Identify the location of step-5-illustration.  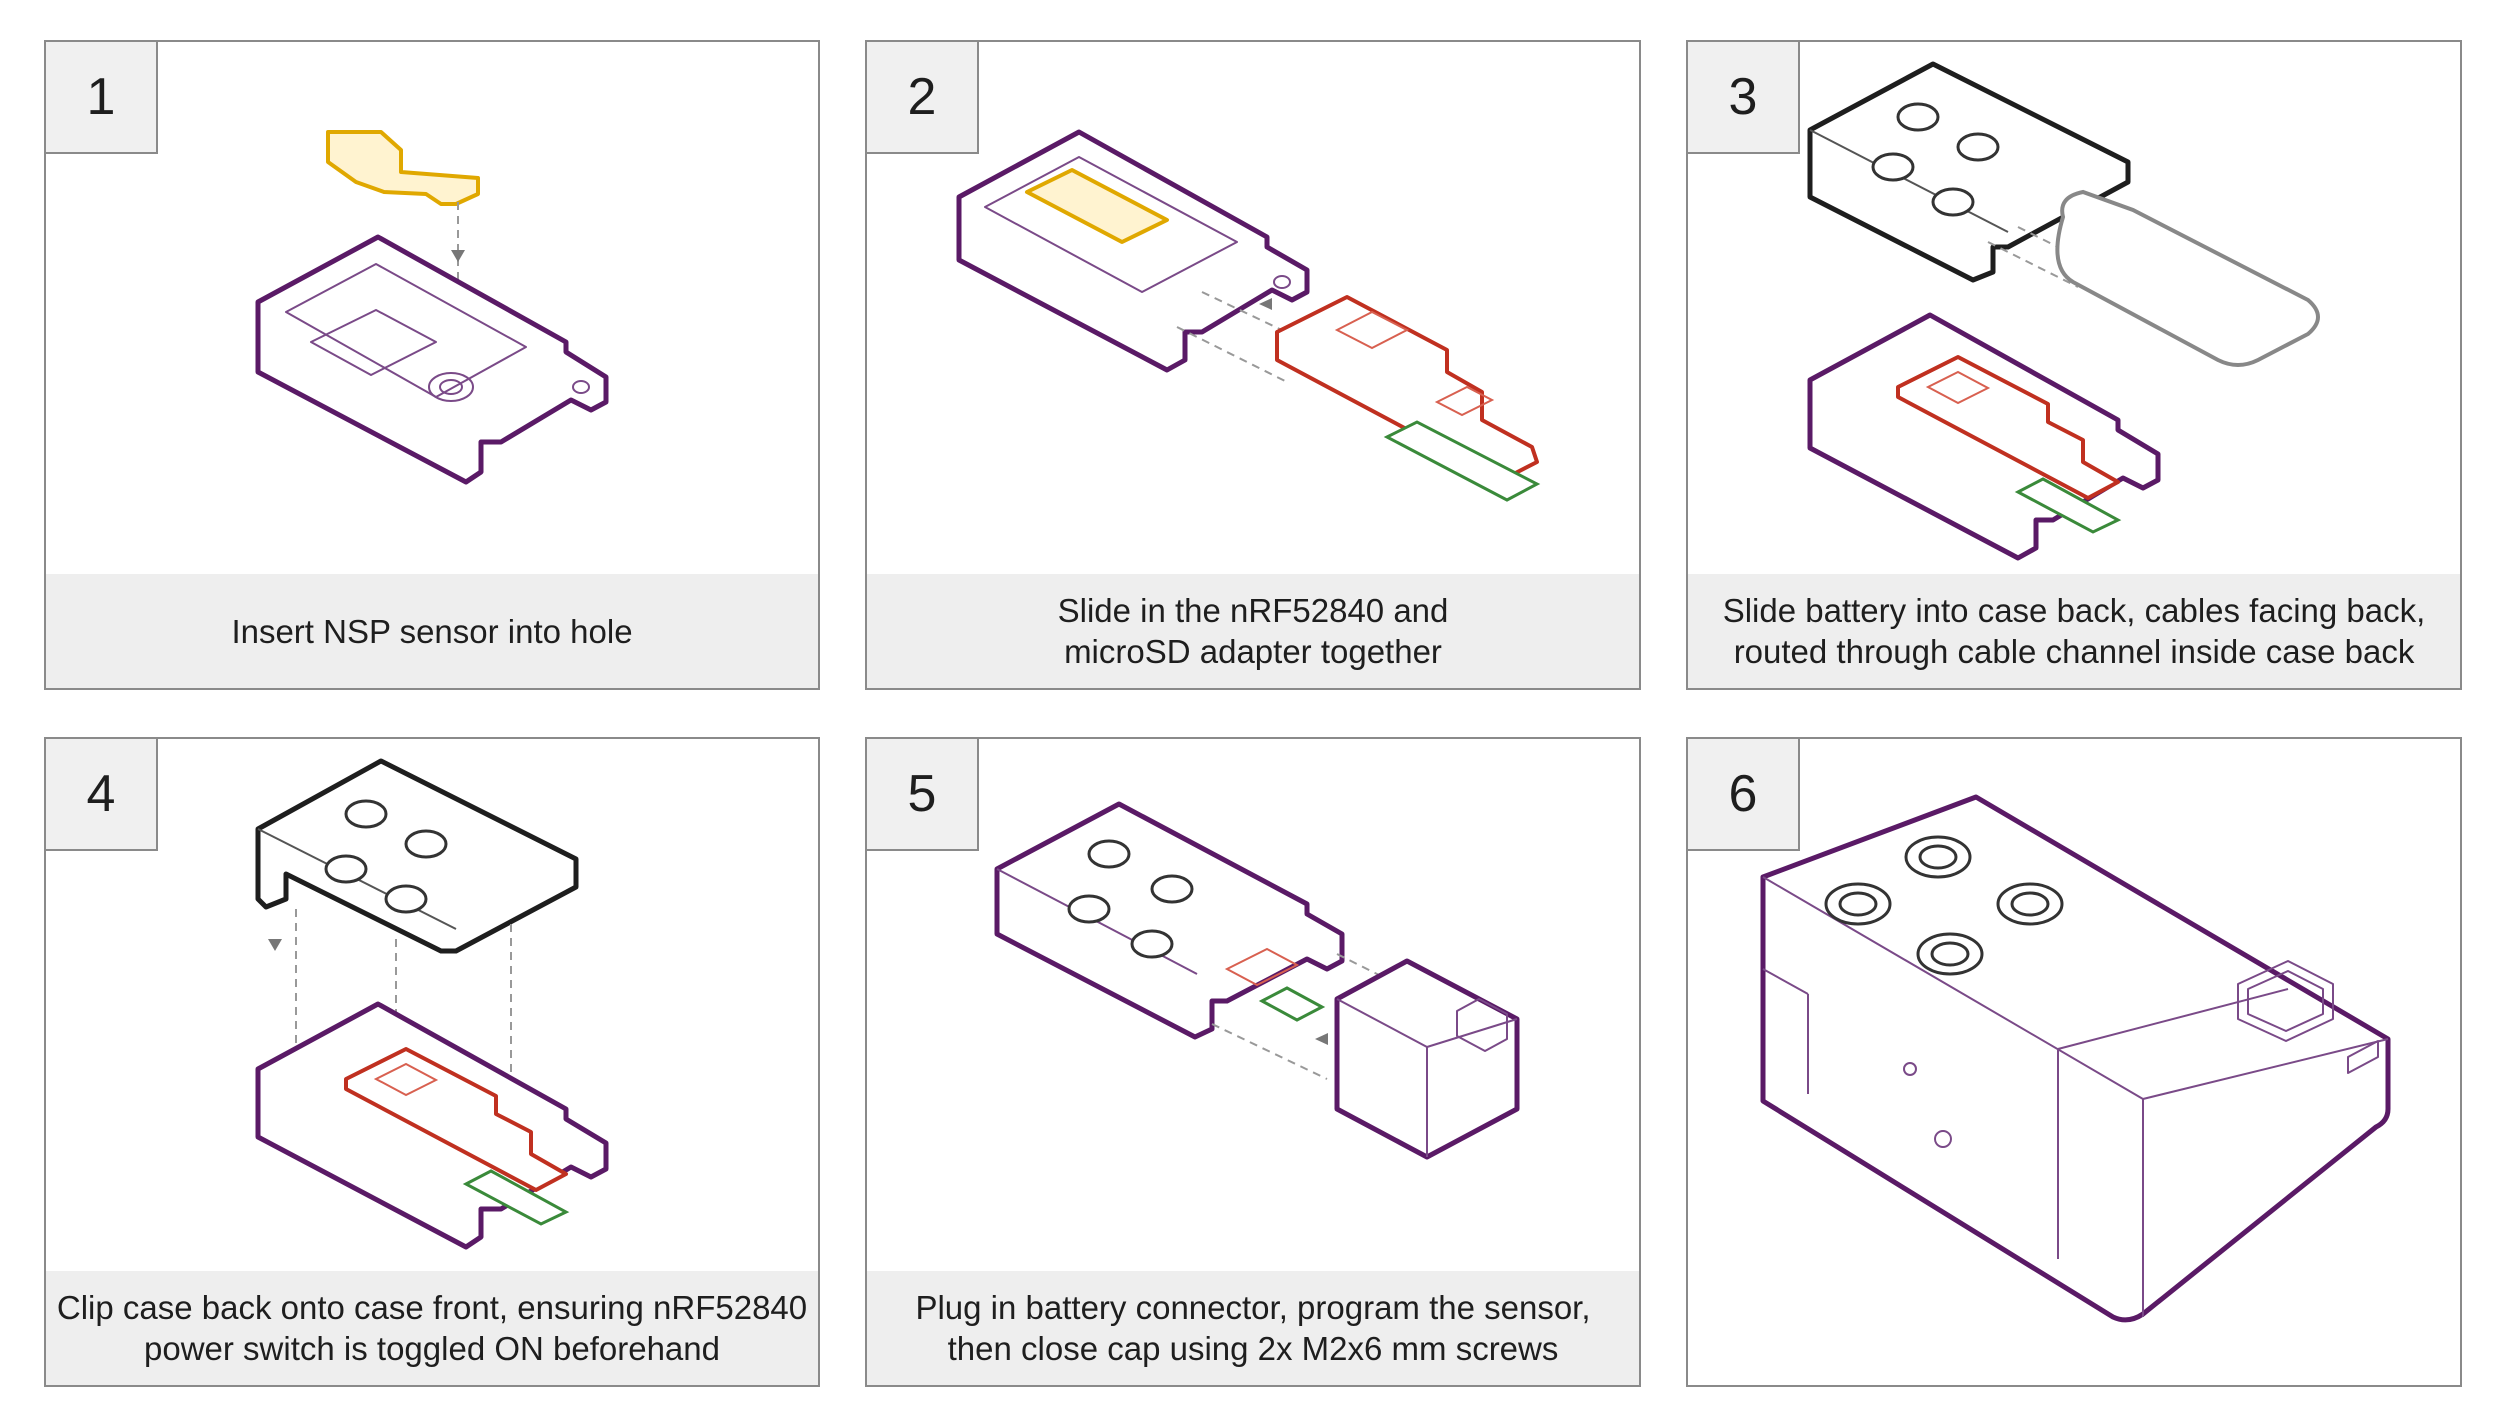
(1257, 980).